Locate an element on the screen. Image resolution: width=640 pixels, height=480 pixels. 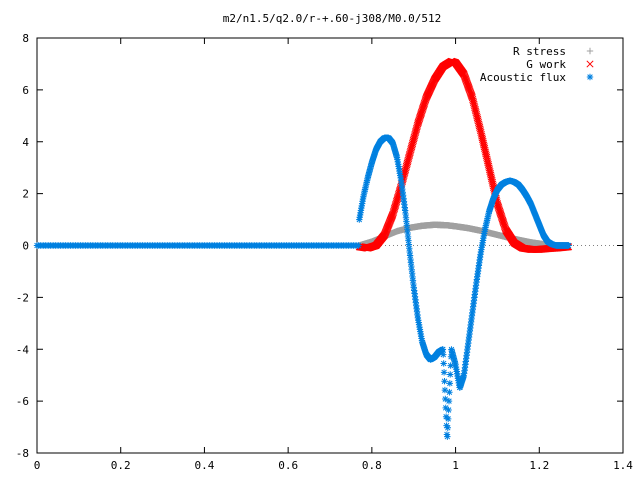
x-tick-label: 1.4 is located at coordinates (623, 465).